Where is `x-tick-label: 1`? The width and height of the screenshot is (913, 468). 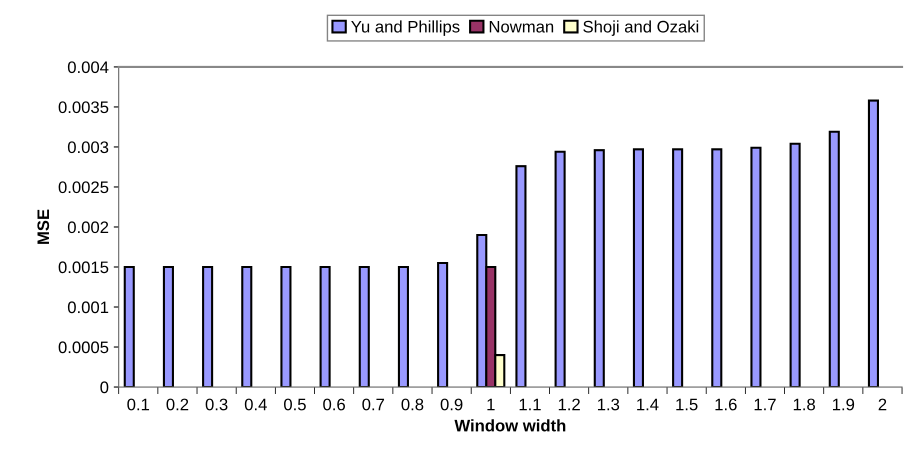 x-tick-label: 1 is located at coordinates (491, 404).